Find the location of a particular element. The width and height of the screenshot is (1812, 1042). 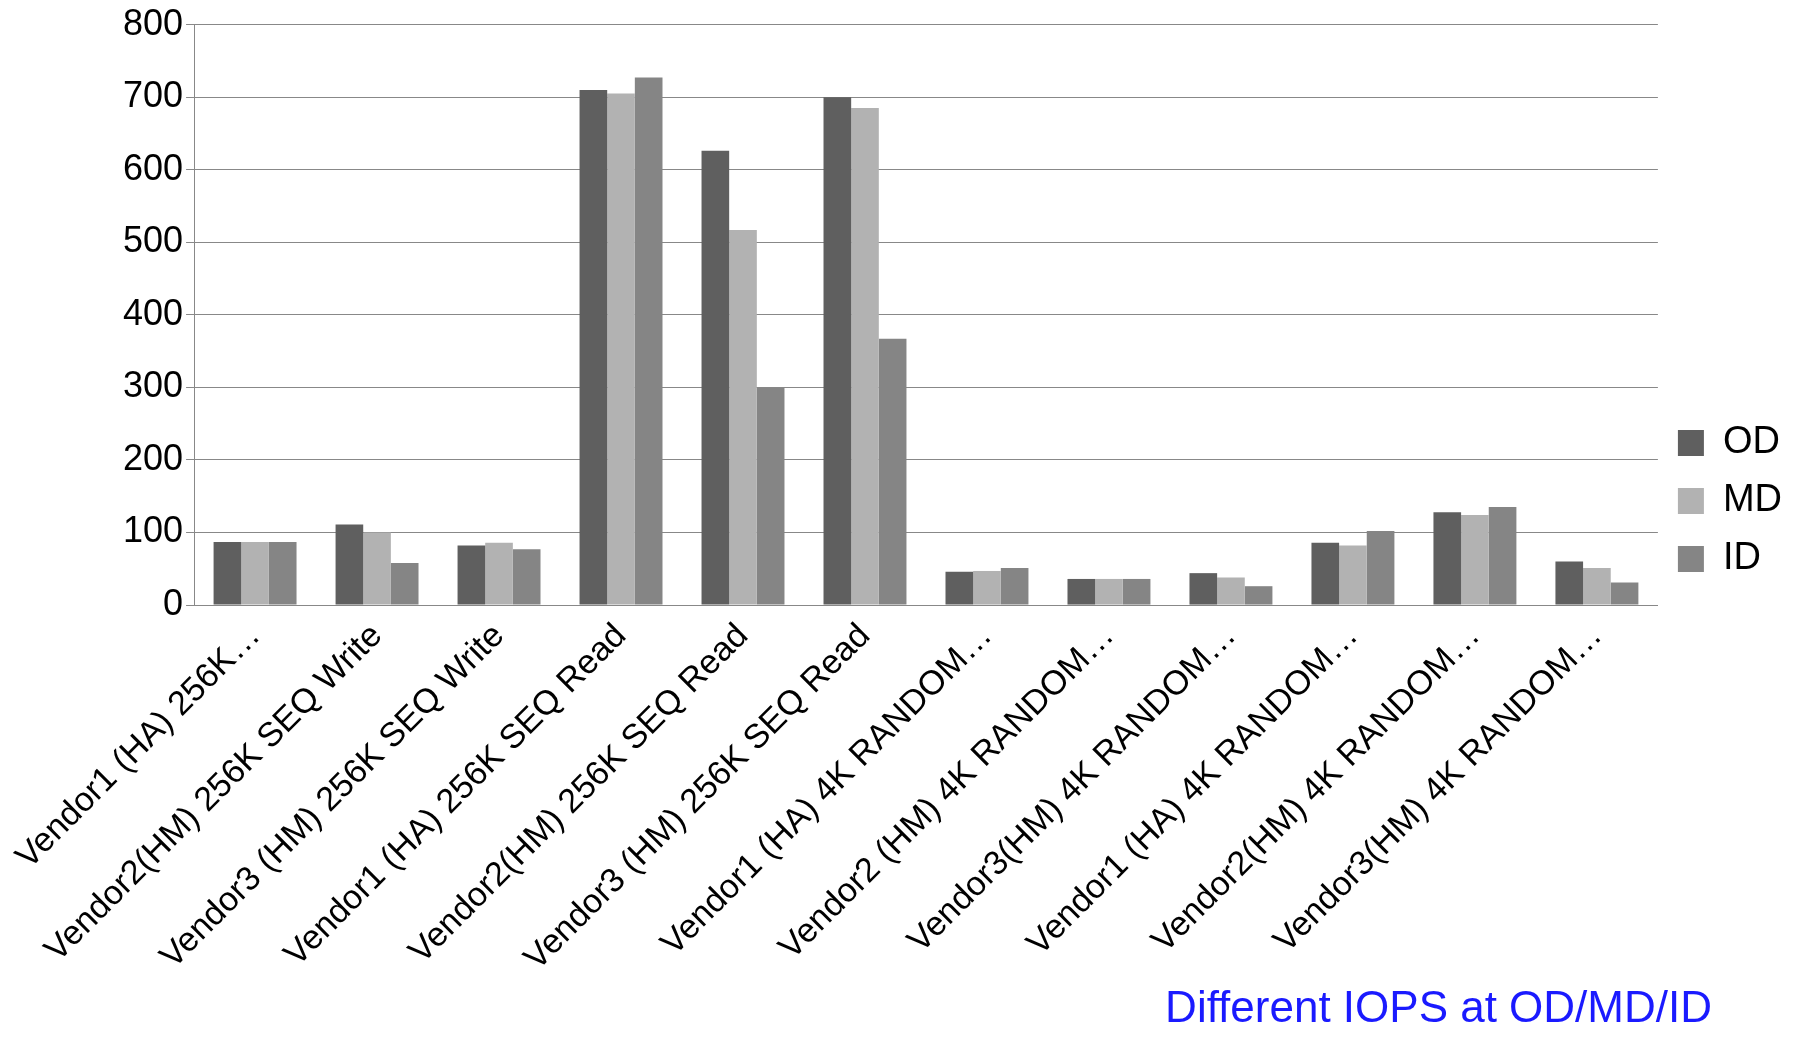

y-tick-label: 100 is located at coordinates (153, 530).